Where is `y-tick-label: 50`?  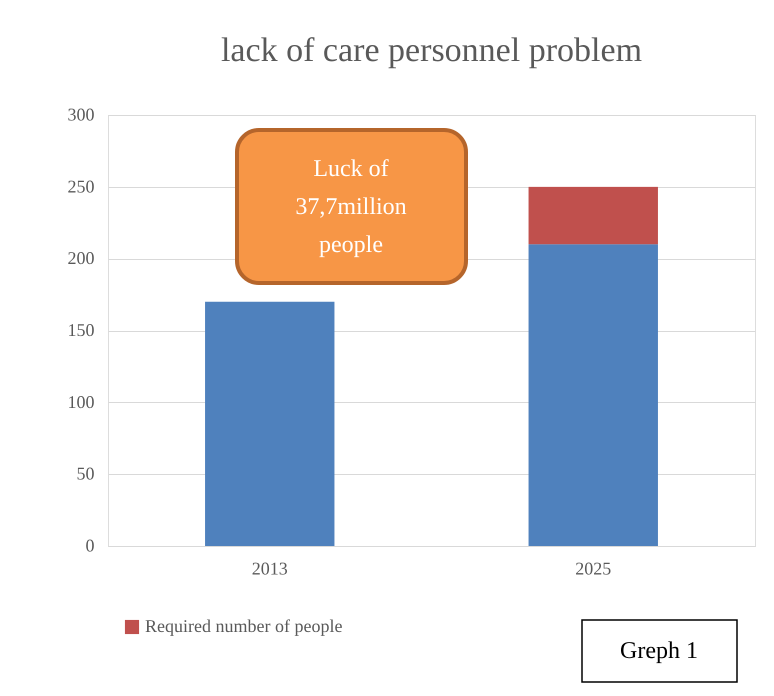
y-tick-label: 50 is located at coordinates (85, 474).